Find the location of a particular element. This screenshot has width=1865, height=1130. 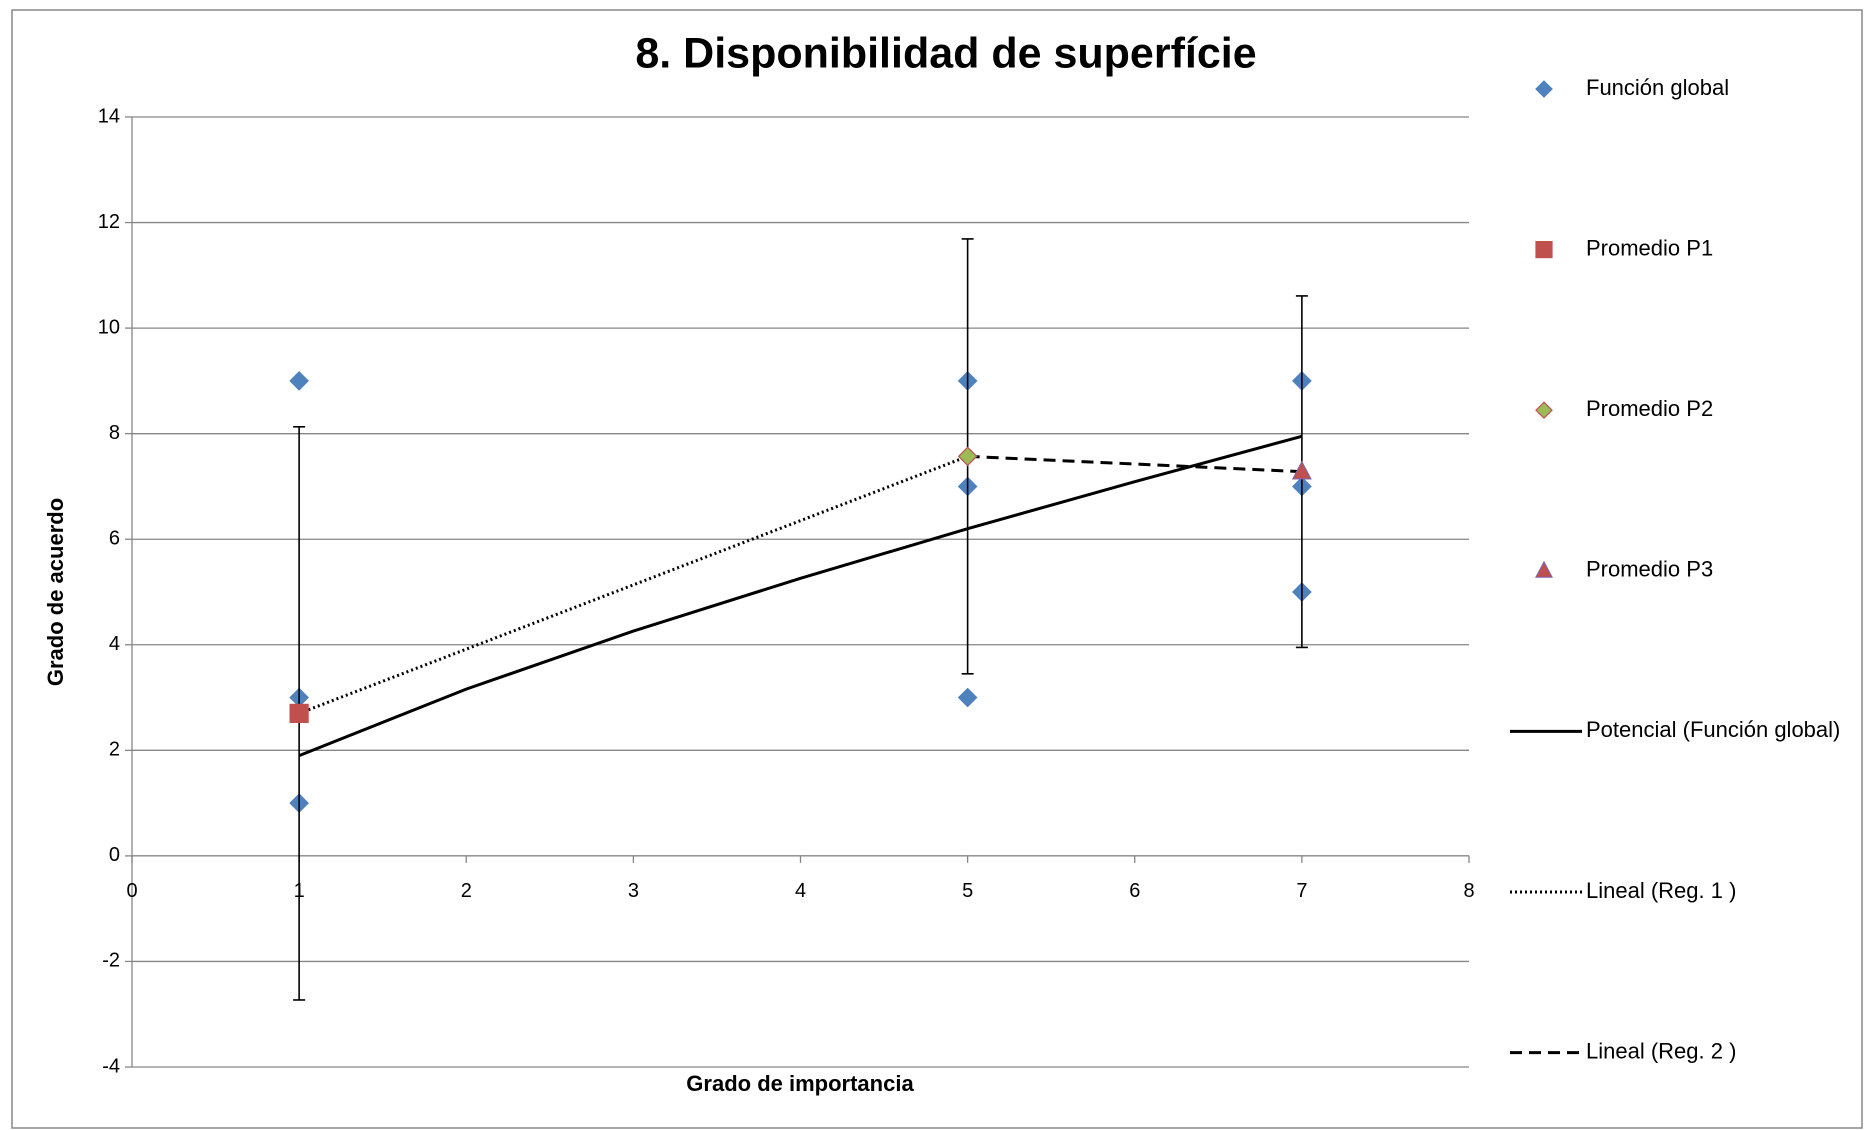

y-tick-label: 14 is located at coordinates (109, 116).